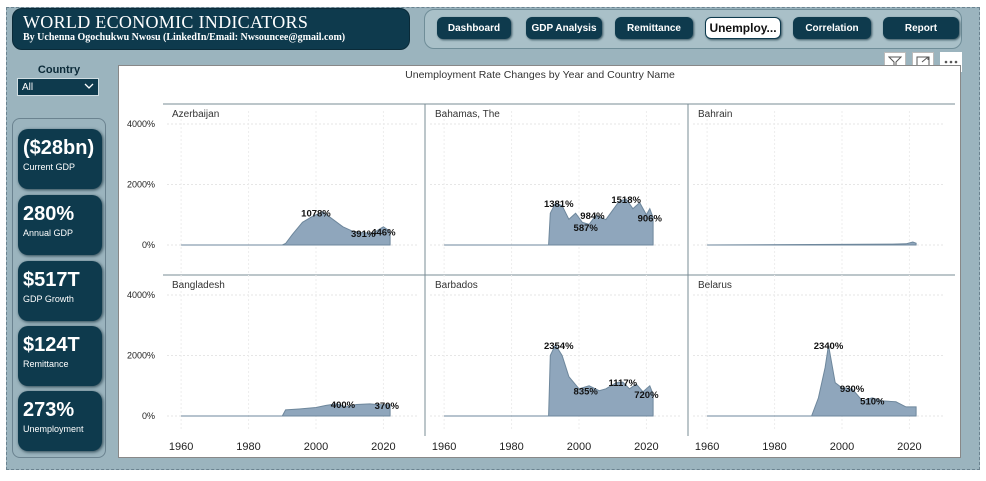 Image resolution: width=986 pixels, height=481 pixels. What do you see at coordinates (564, 28) in the screenshot?
I see `nav-gdp-analysis-button: GDP Analysis` at bounding box center [564, 28].